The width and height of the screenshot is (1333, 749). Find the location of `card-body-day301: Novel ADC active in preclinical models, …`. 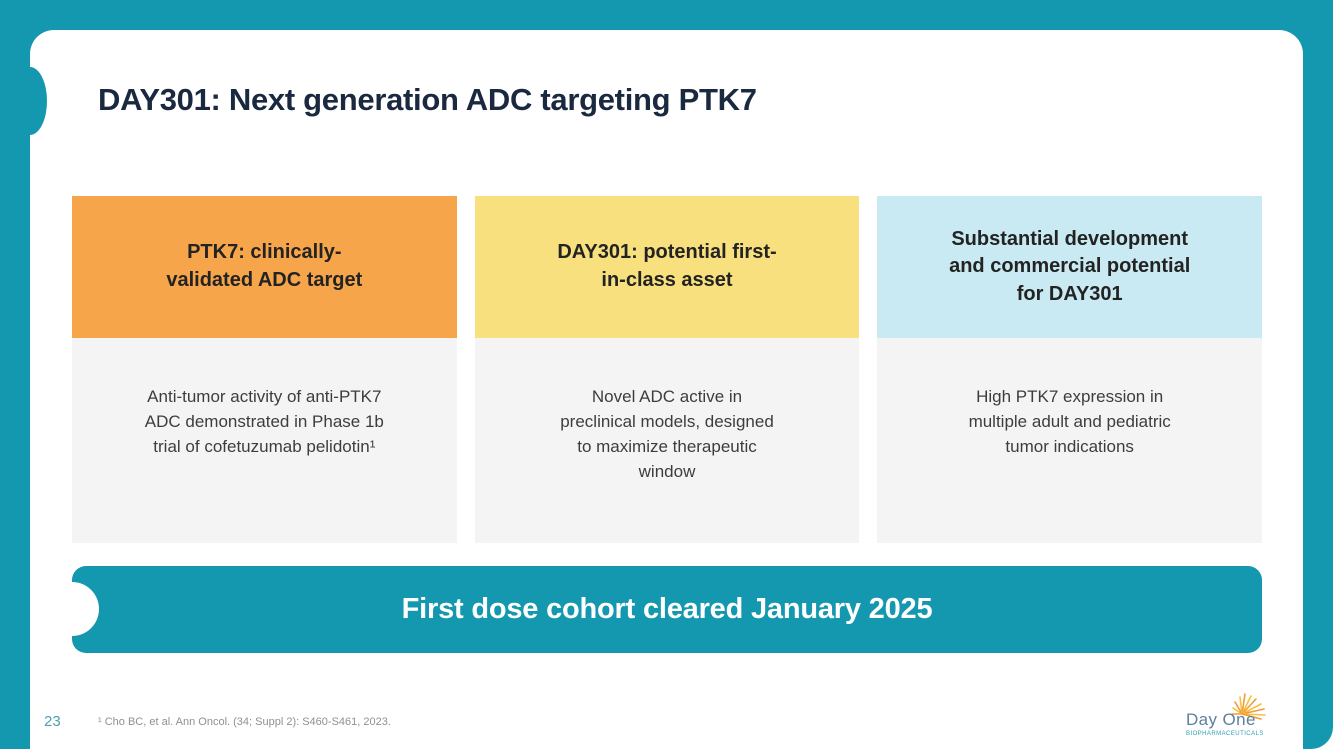

card-body-day301: Novel ADC active in preclinical models, … is located at coordinates (667, 440).